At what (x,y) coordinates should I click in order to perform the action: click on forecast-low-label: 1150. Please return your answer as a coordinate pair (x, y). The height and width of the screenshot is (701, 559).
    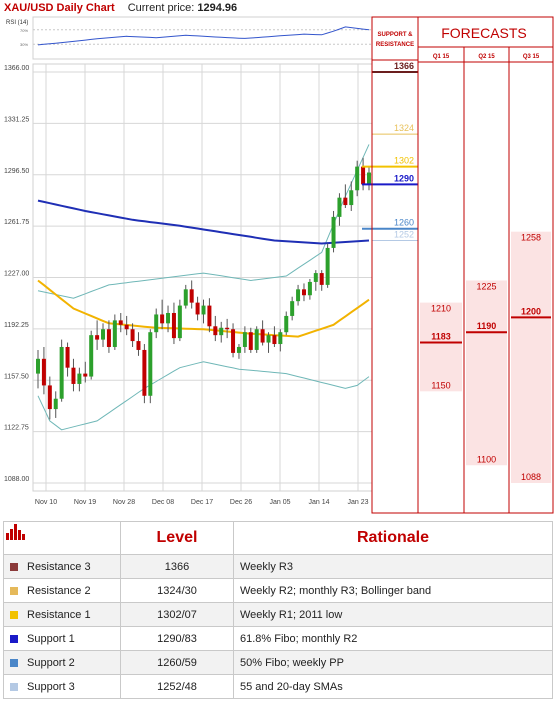
    Looking at the image, I should click on (440, 385).